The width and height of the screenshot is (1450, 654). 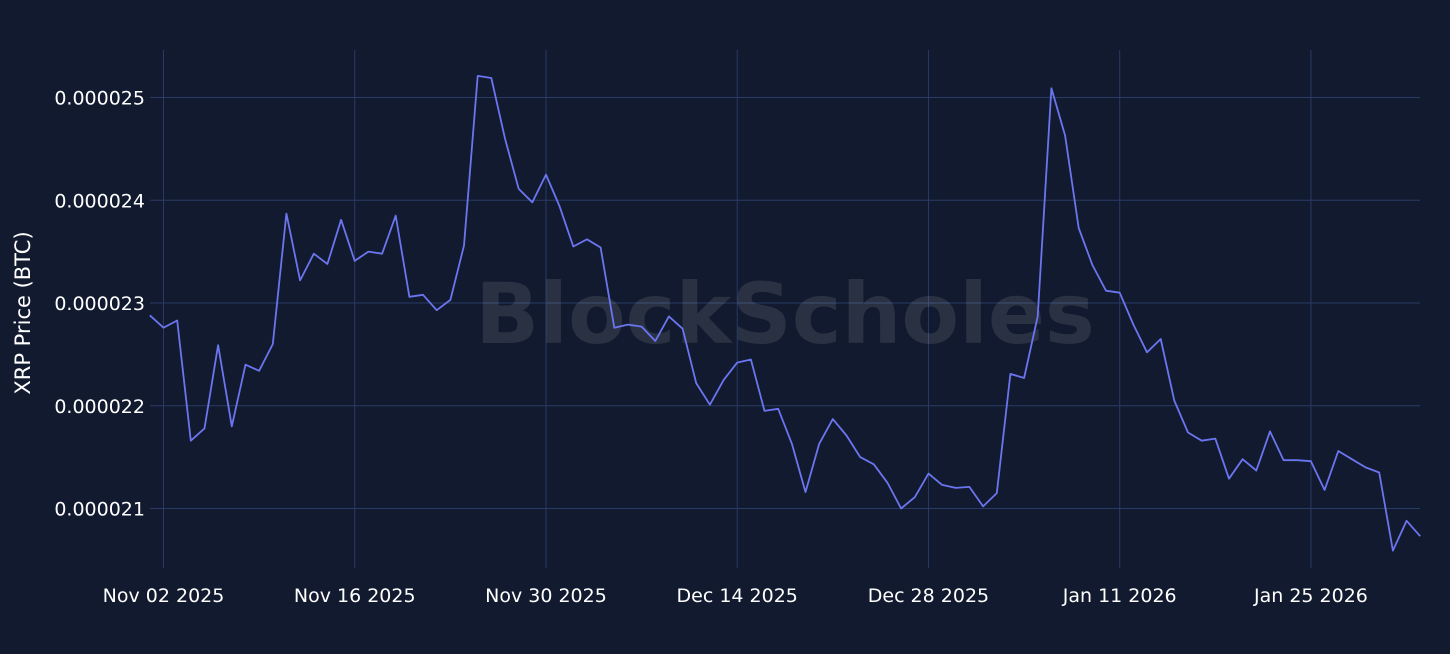 What do you see at coordinates (1119, 596) in the screenshot?
I see `x-tick-label: Jan 11 2026` at bounding box center [1119, 596].